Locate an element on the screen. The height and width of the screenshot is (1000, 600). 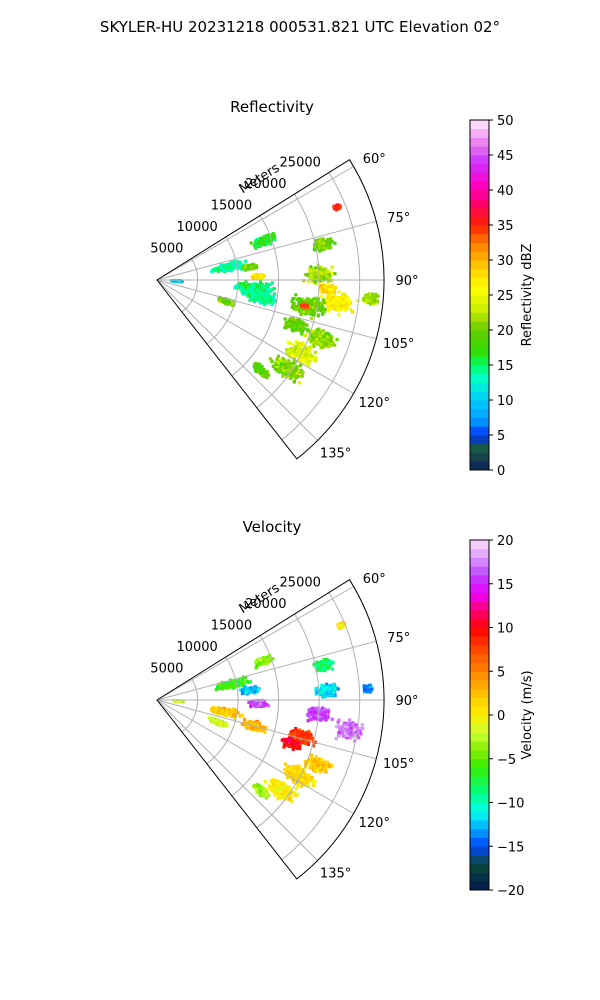
colorbar-tick-label: 50 is located at coordinates (505, 121).